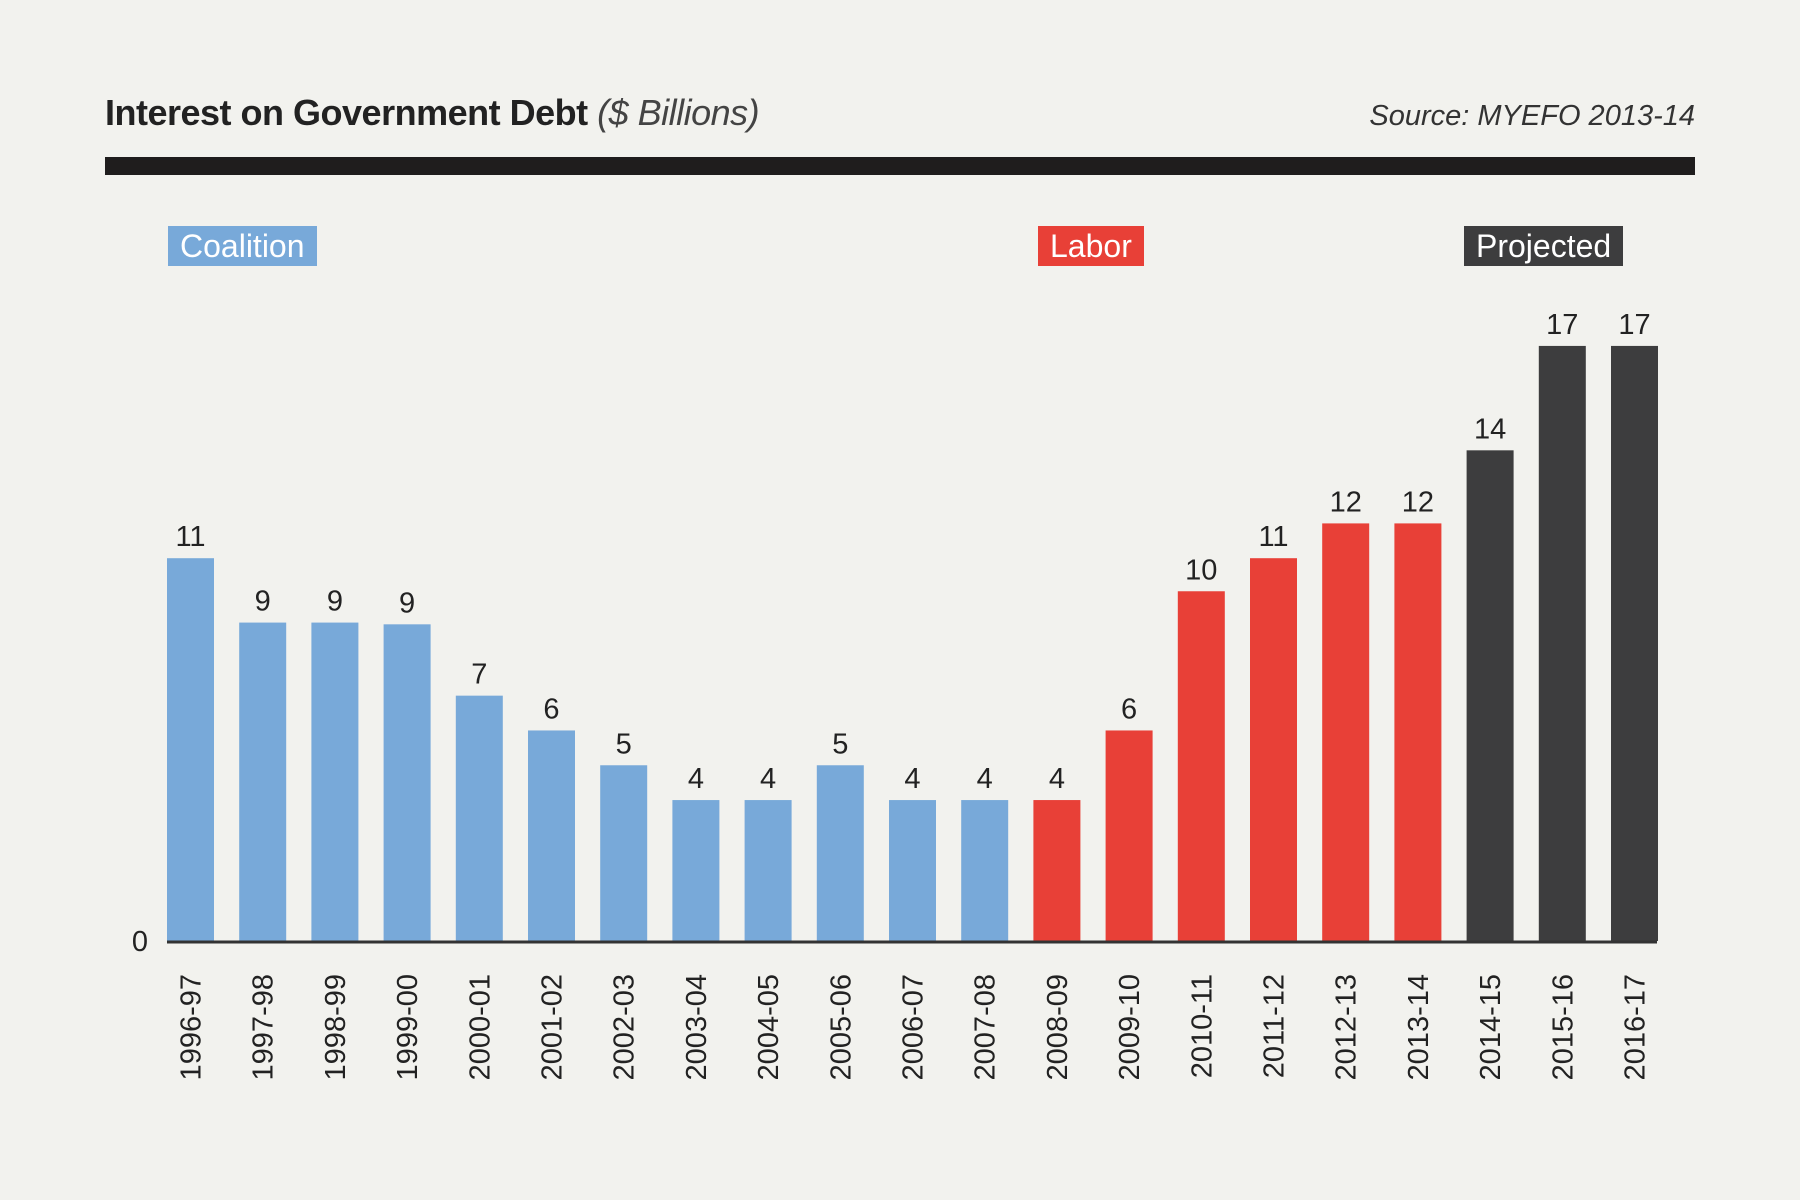 The width and height of the screenshot is (1800, 1200). Describe the element at coordinates (1130, 1027) in the screenshot. I see `x-tick-label: 2009-10` at that location.